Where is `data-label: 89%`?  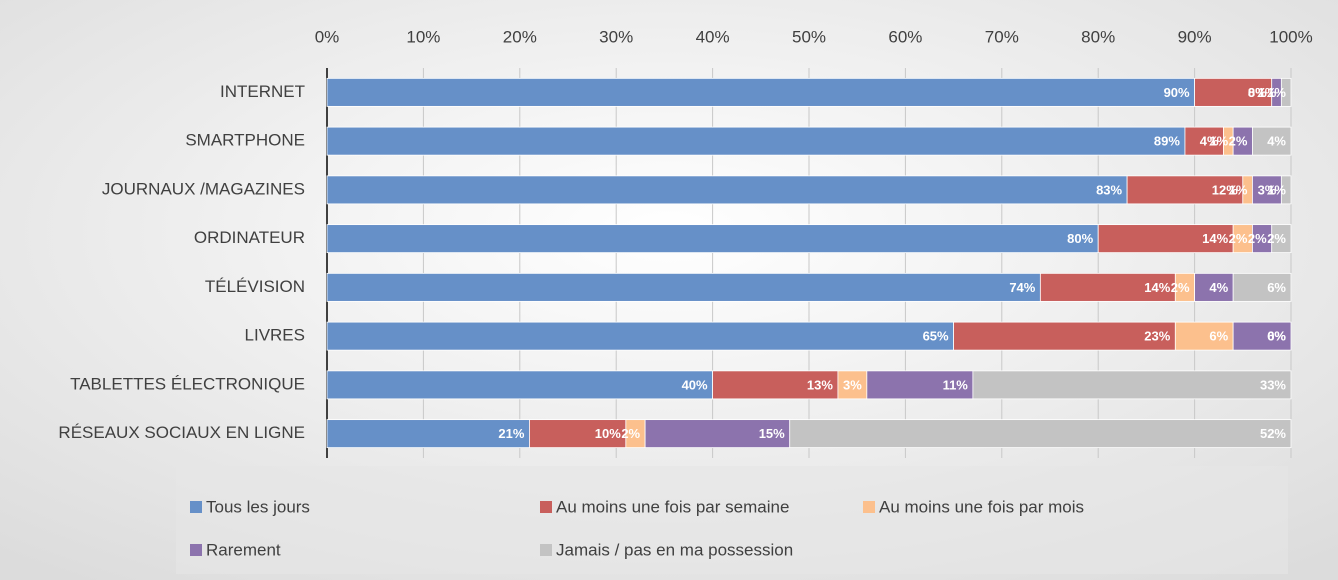 data-label: 89% is located at coordinates (1167, 141).